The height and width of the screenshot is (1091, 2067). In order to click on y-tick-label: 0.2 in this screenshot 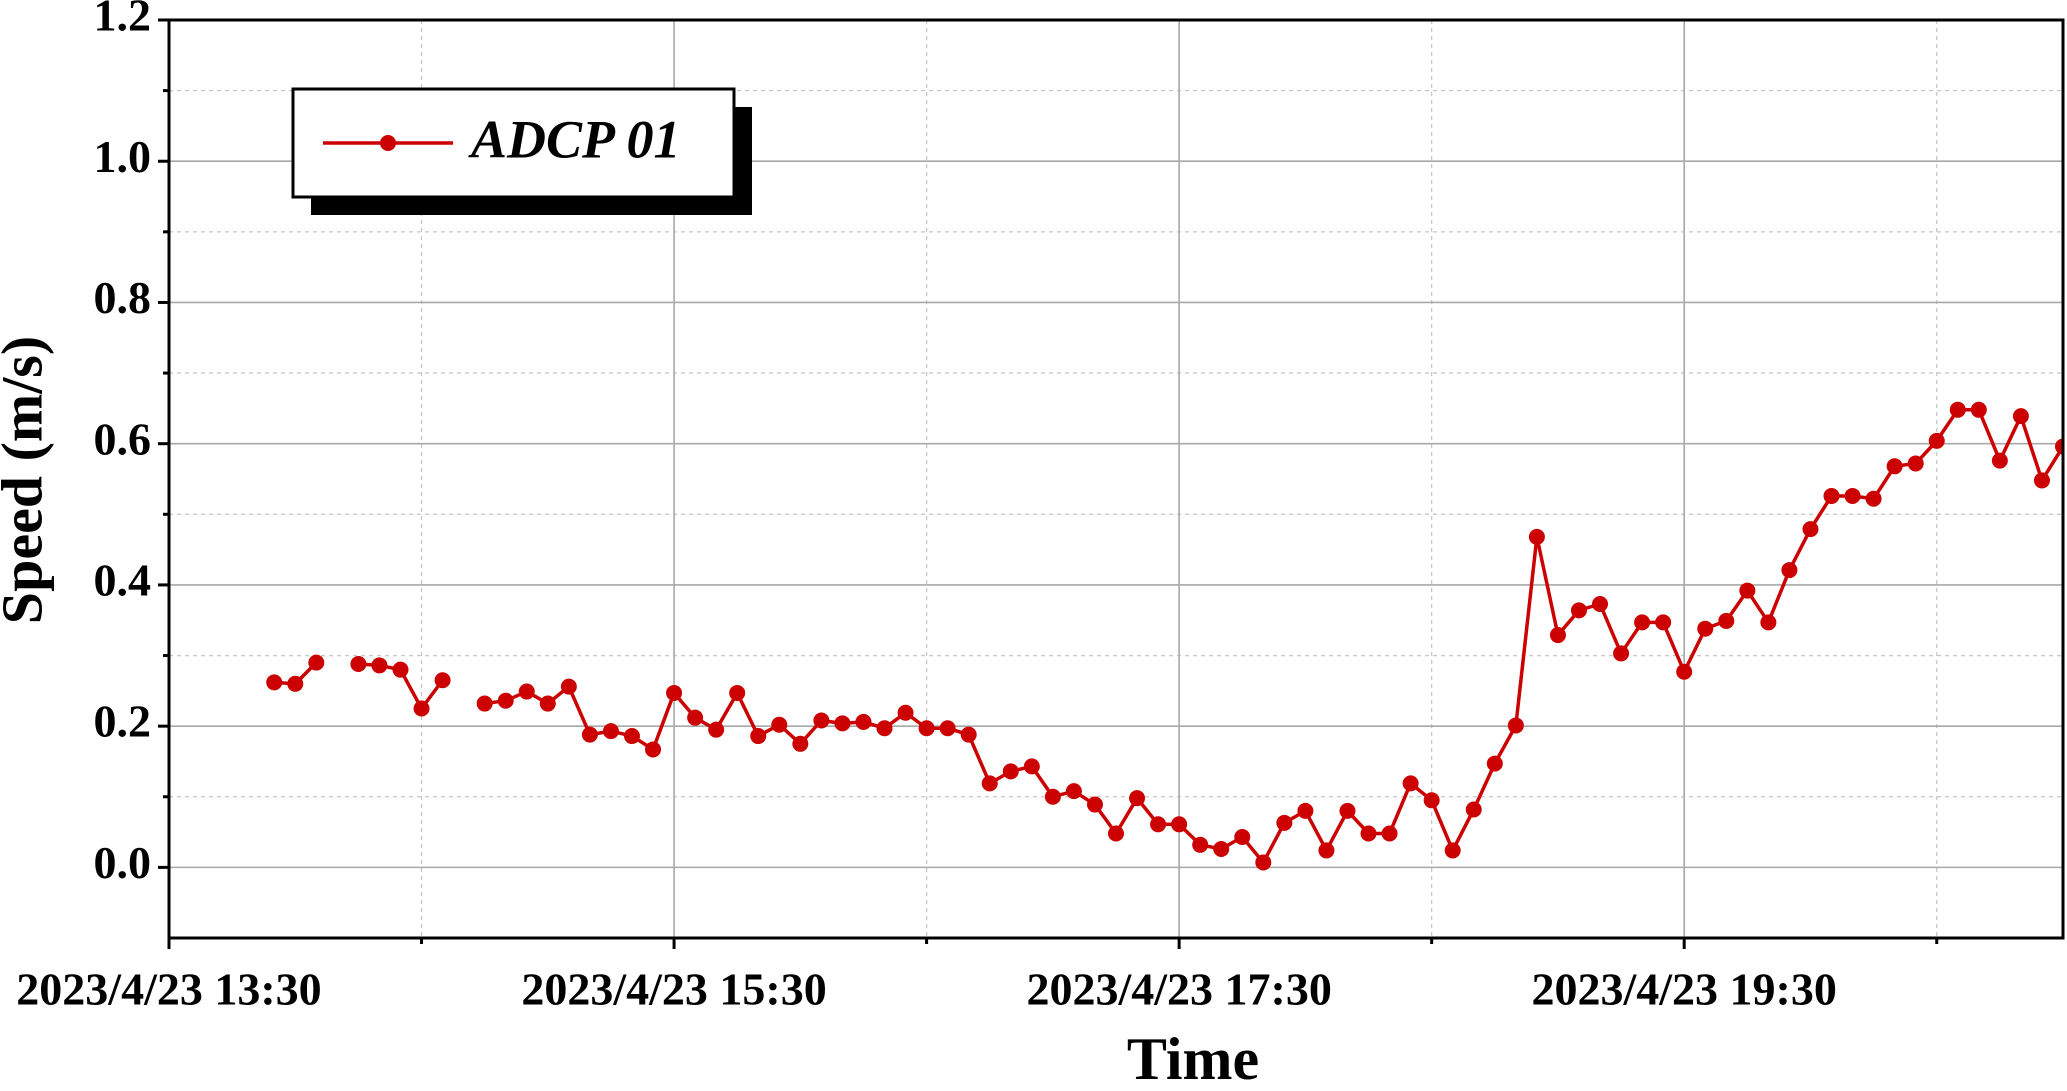, I will do `click(123, 721)`.